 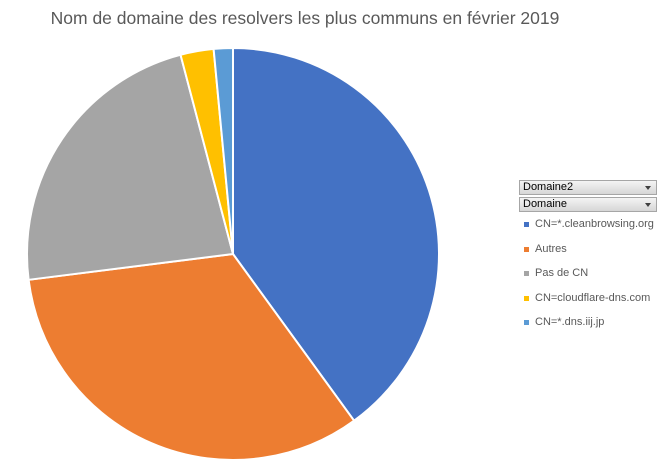 I want to click on domaine2-filter-button: Domaine2, so click(x=588, y=187).